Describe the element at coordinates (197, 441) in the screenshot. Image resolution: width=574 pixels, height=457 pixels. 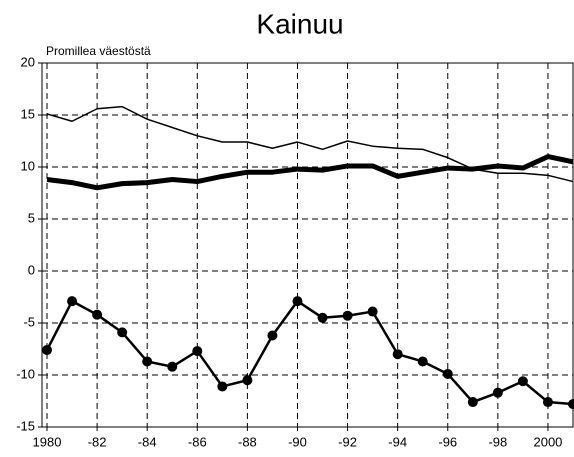
I see `x-tick-label: -86` at that location.